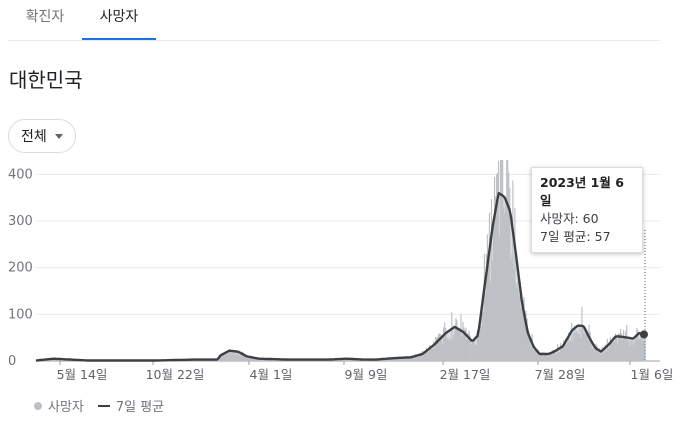 The image size is (681, 423). I want to click on caret-down-icon, so click(58, 136).